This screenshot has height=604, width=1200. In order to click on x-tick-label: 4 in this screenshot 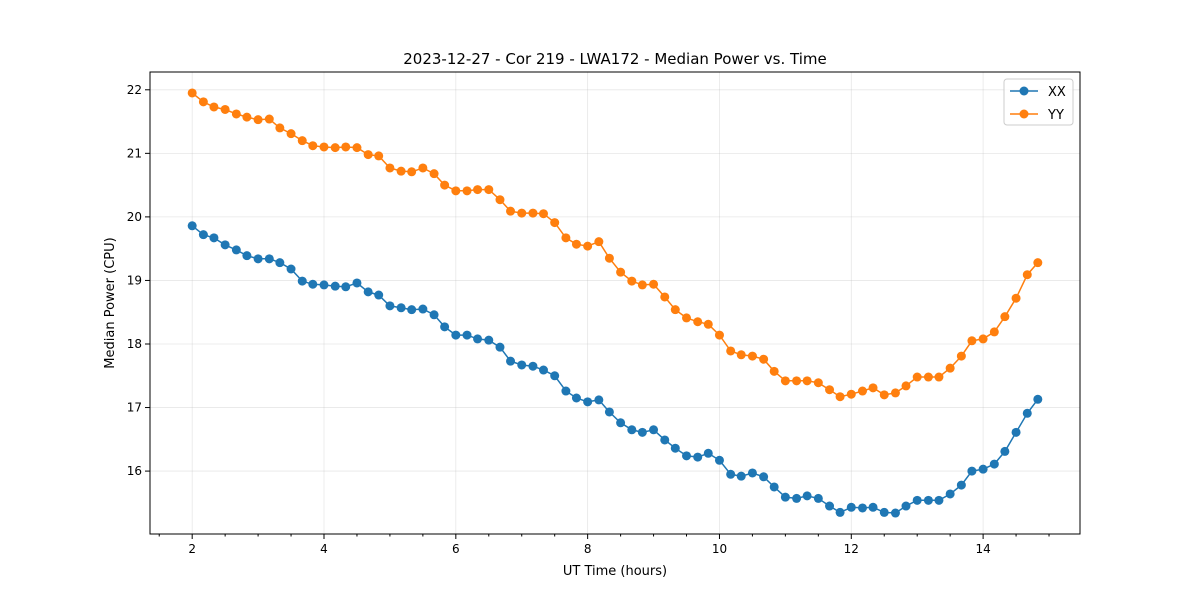, I will do `click(324, 549)`.